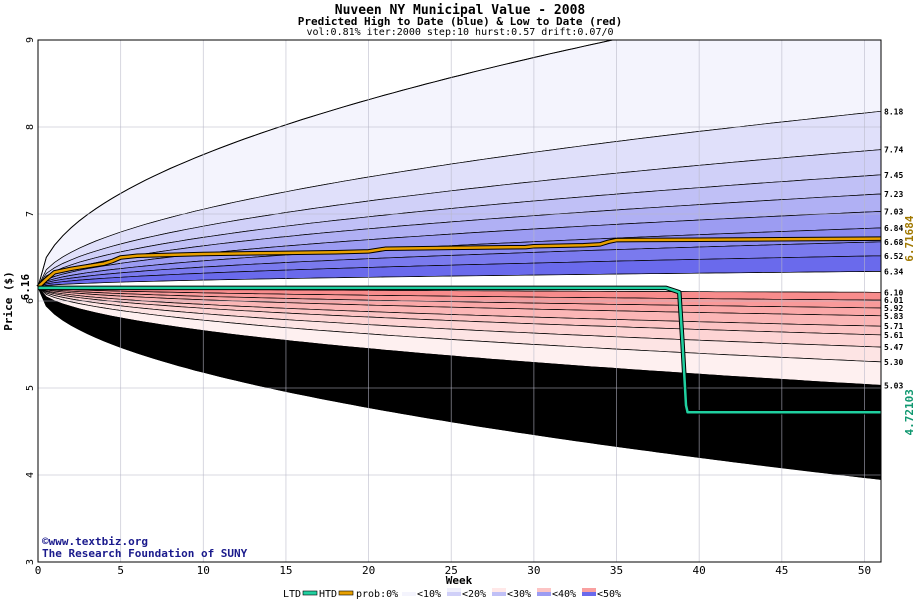 This screenshot has height=600, width=920. What do you see at coordinates (893, 111) in the screenshot?
I see `band-end-label: 8.18` at bounding box center [893, 111].